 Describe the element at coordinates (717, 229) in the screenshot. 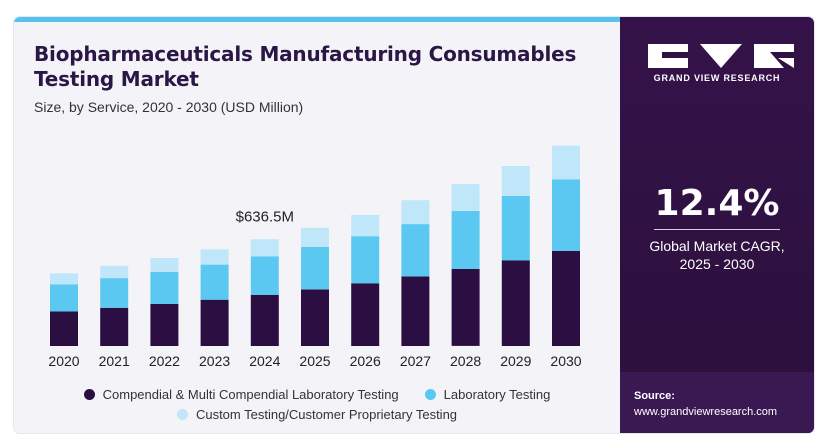

I see `cagr-divider` at that location.